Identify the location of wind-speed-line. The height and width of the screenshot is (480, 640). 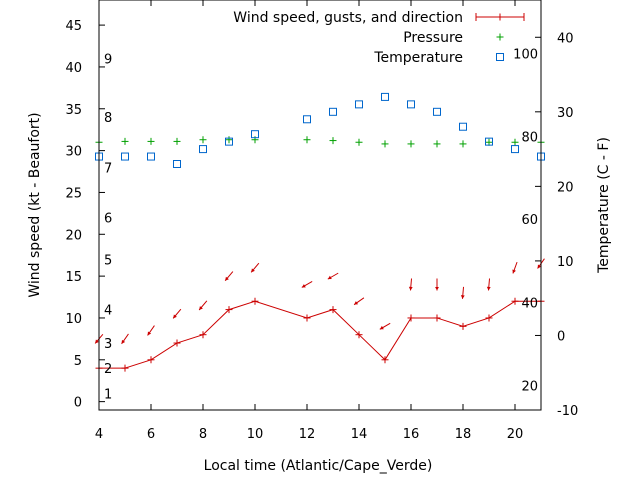
(320, 334).